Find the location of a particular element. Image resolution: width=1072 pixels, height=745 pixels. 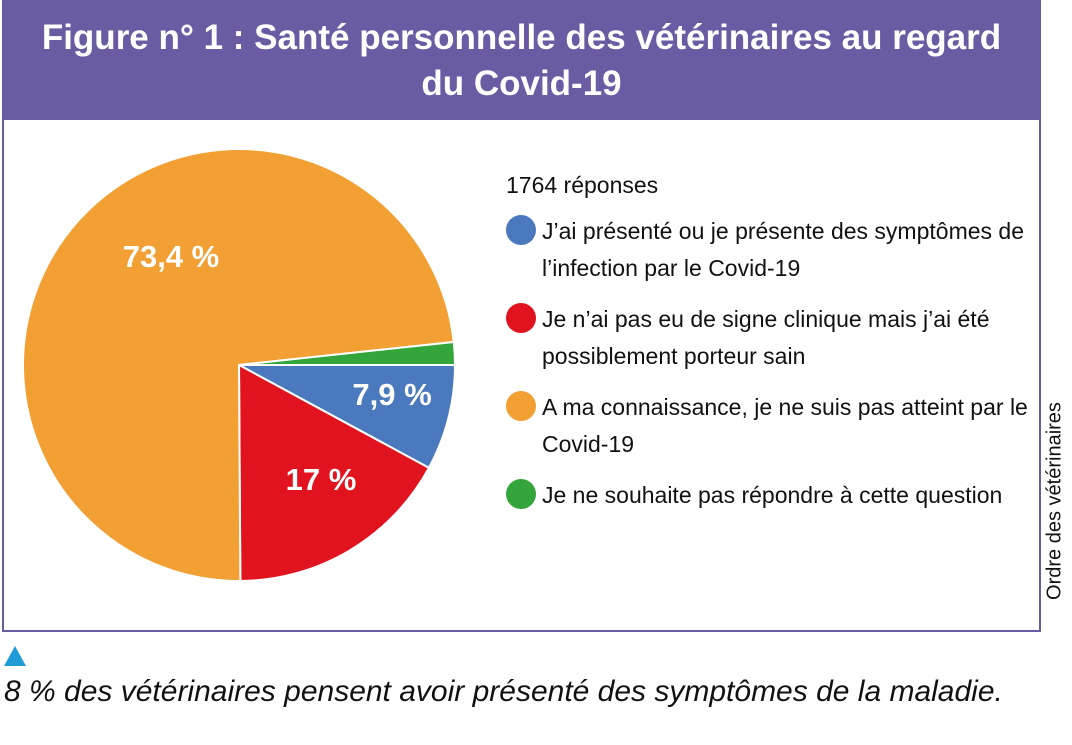

triangle-marker-icon is located at coordinates (15, 656).